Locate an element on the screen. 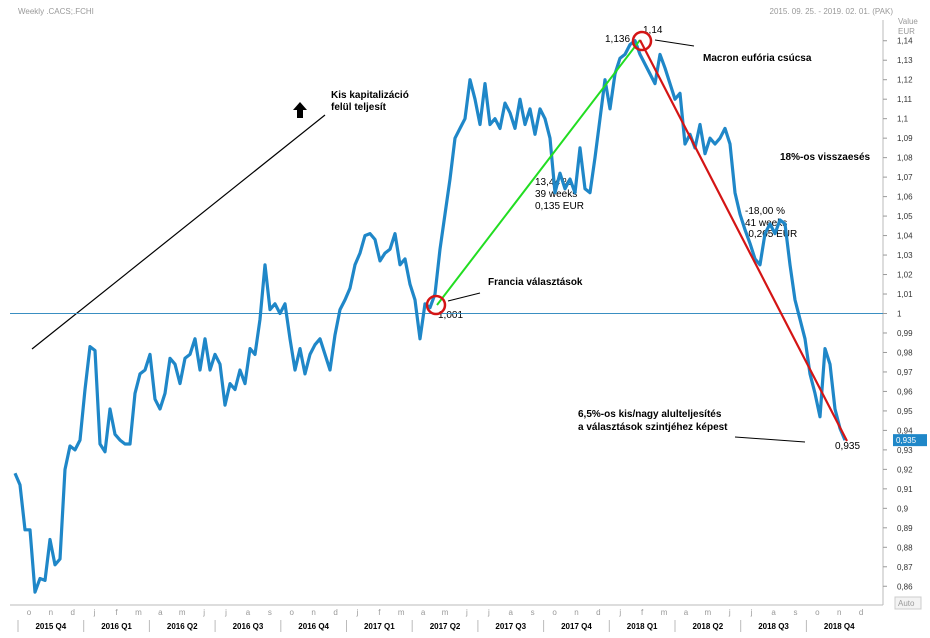  y-tick-label: 1,09 is located at coordinates (905, 138).